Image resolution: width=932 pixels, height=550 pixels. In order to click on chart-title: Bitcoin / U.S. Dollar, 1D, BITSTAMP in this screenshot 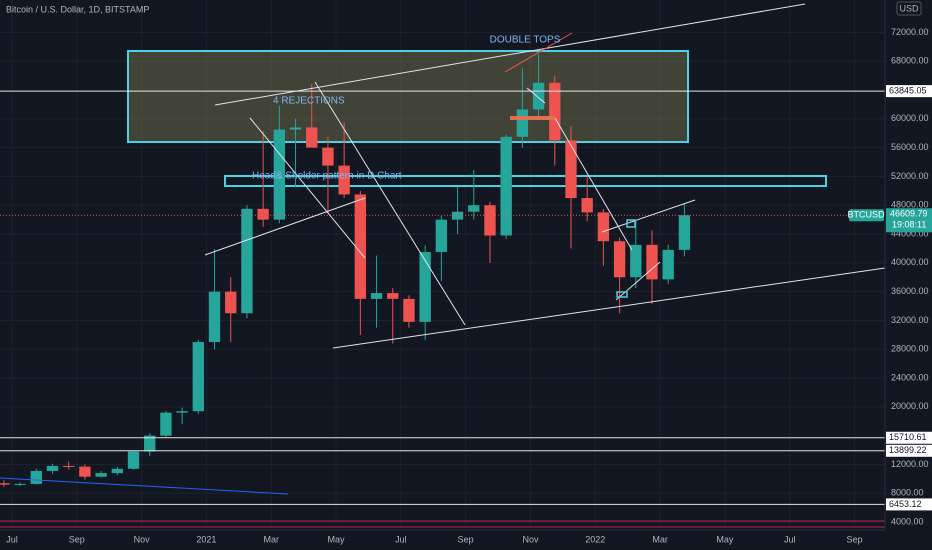, I will do `click(77, 9)`.